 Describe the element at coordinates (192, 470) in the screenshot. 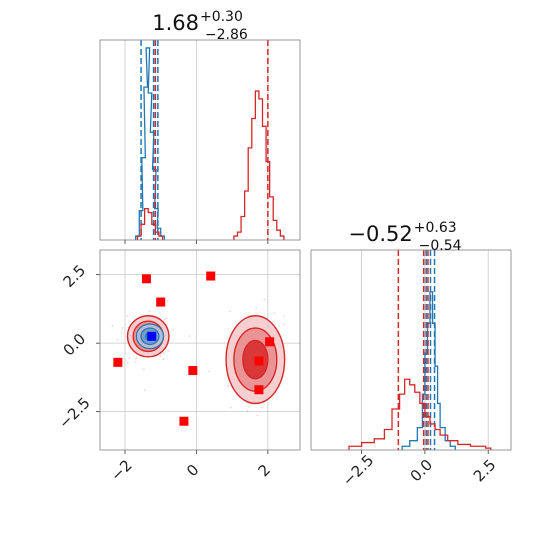

I see `joint-x-tick-label: 0` at that location.